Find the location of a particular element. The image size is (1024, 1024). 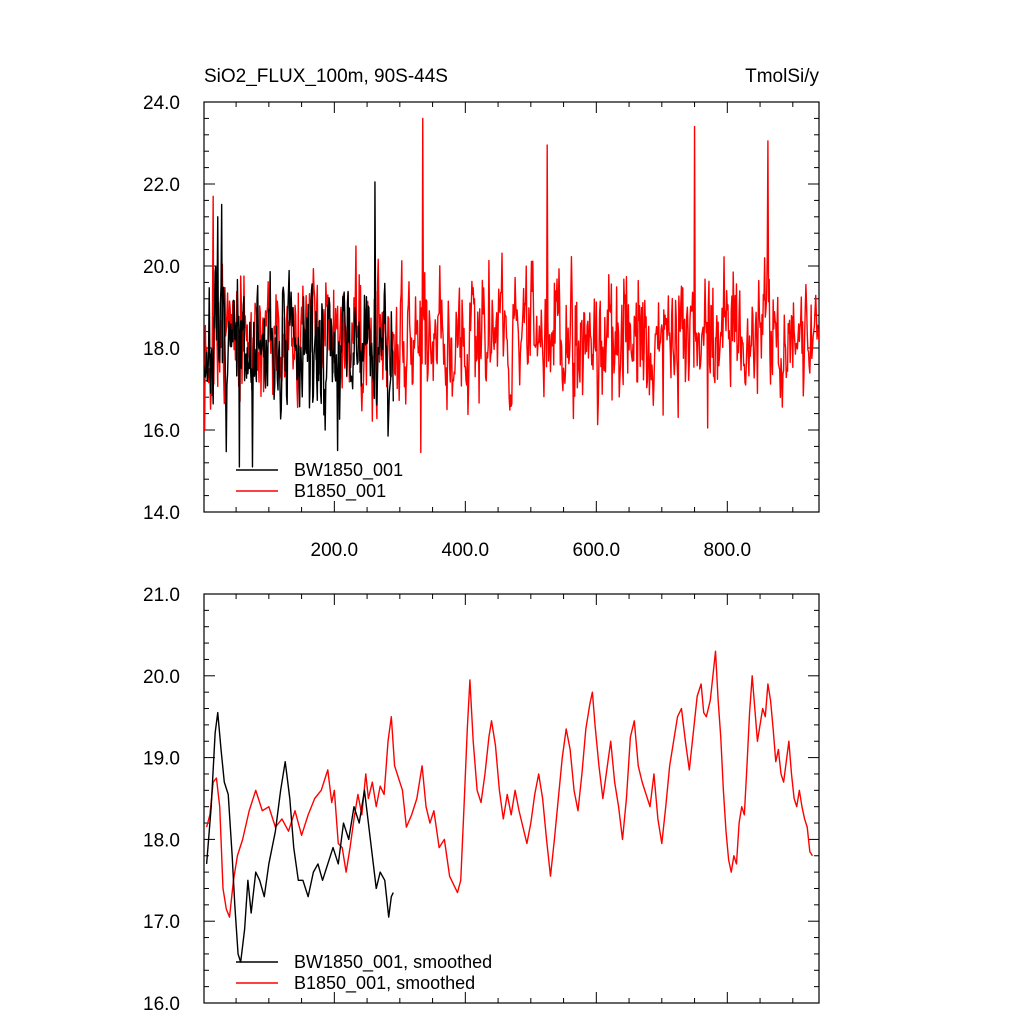

top-legend: BW1850_001 B1850_001 is located at coordinates (319, 481).